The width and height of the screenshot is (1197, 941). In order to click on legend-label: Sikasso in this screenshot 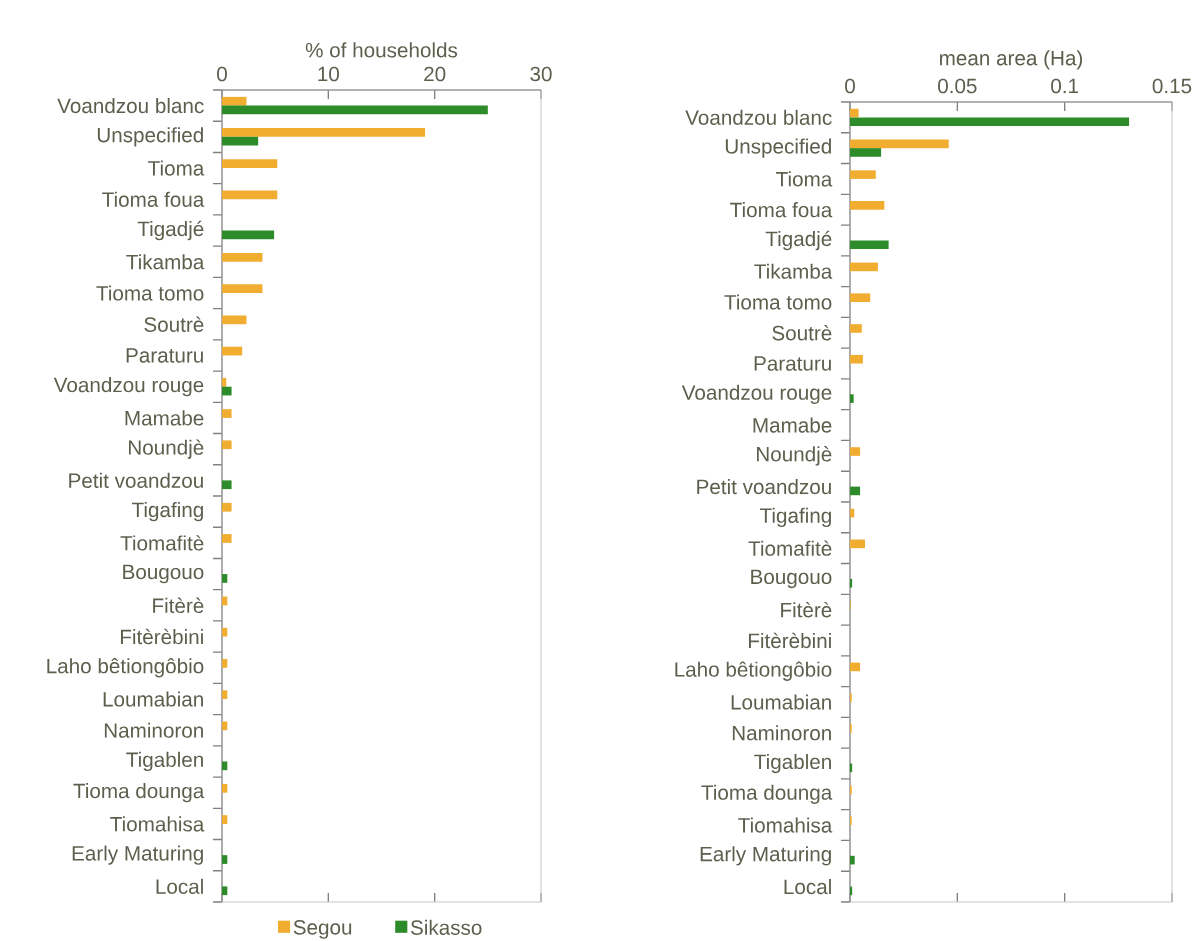, I will do `click(446, 927)`.